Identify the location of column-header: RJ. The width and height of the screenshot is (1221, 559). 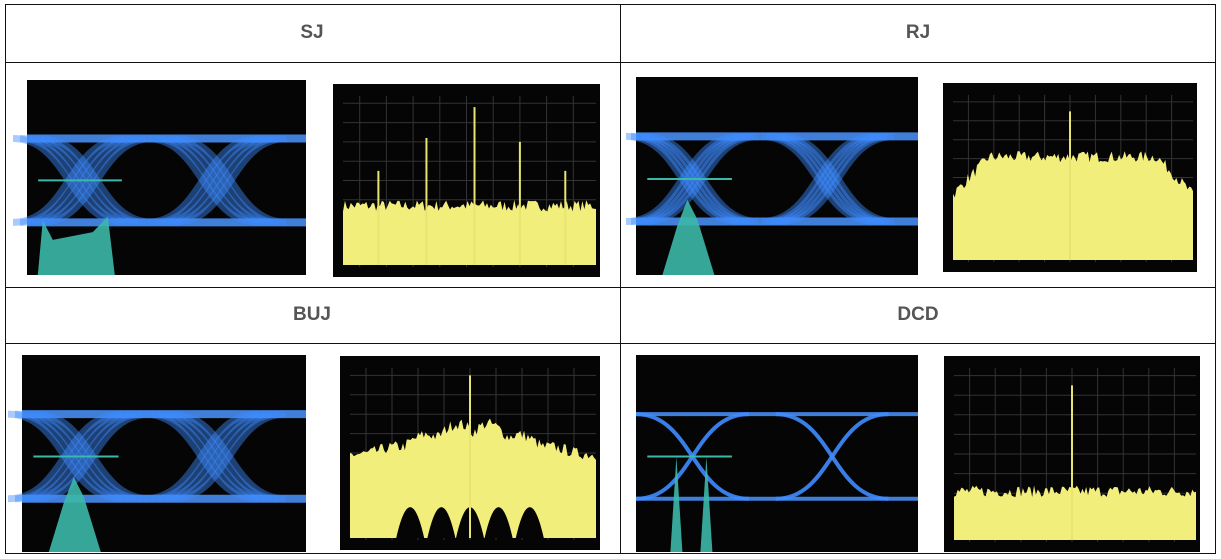
(918, 32).